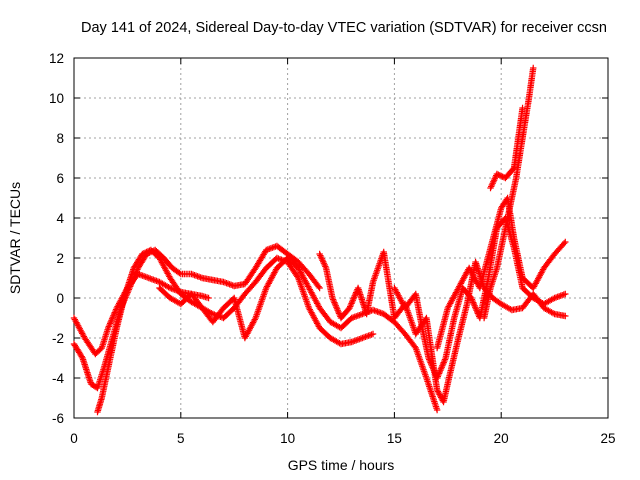 The height and width of the screenshot is (480, 640). Describe the element at coordinates (58, 418) in the screenshot. I see `y-tick-label: -6` at that location.